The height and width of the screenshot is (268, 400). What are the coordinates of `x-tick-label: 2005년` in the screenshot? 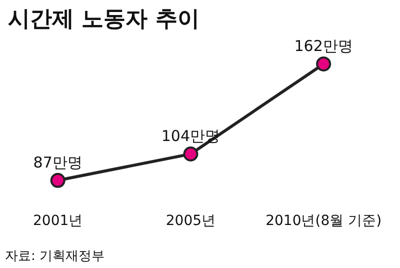 It's located at (191, 221).